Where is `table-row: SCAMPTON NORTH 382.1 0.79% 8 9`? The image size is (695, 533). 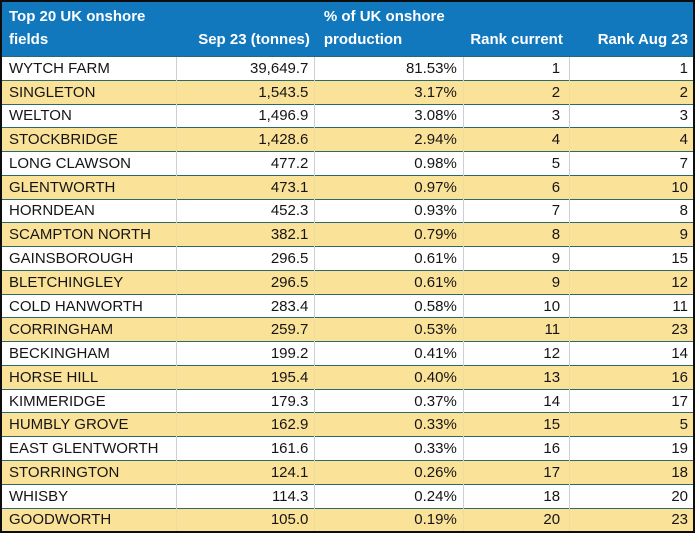 table-row: SCAMPTON NORTH 382.1 0.79% 8 9 is located at coordinates (347, 234).